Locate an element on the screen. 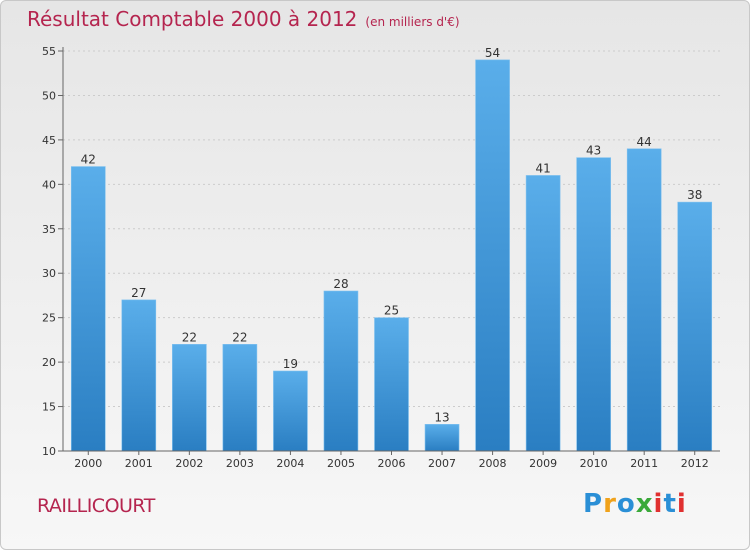  bar-value-label: 38 is located at coordinates (694, 195).